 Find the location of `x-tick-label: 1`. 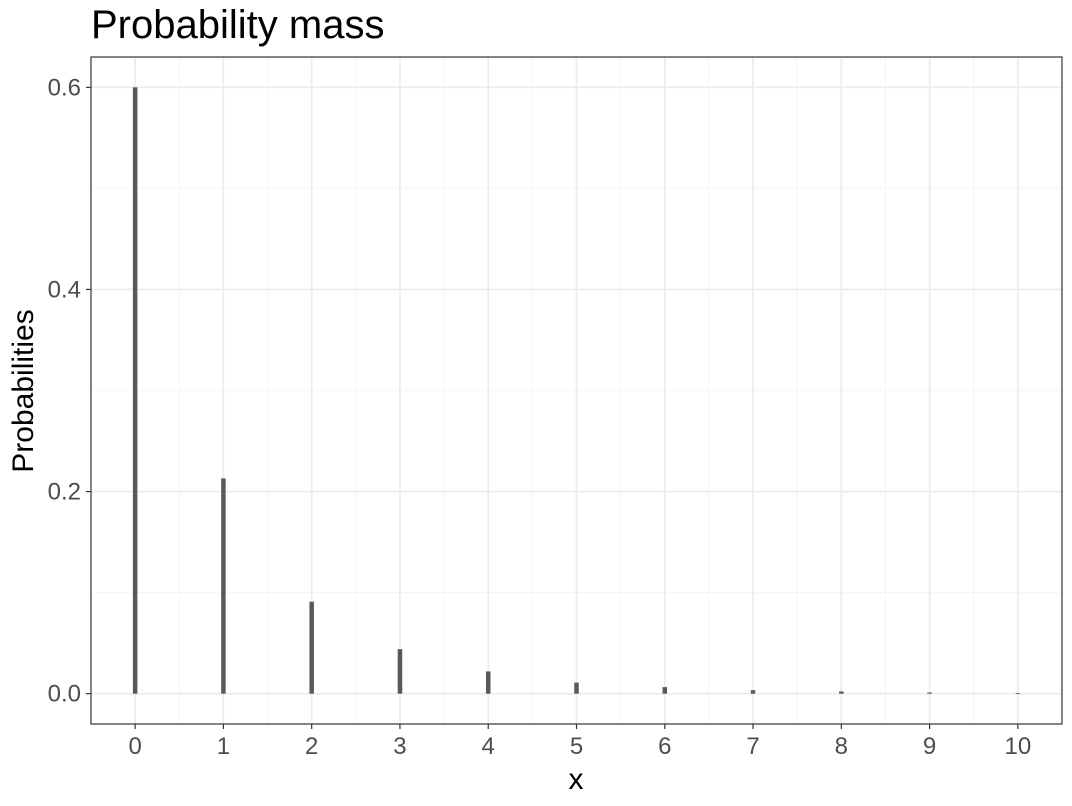

x-tick-label: 1 is located at coordinates (223, 746).